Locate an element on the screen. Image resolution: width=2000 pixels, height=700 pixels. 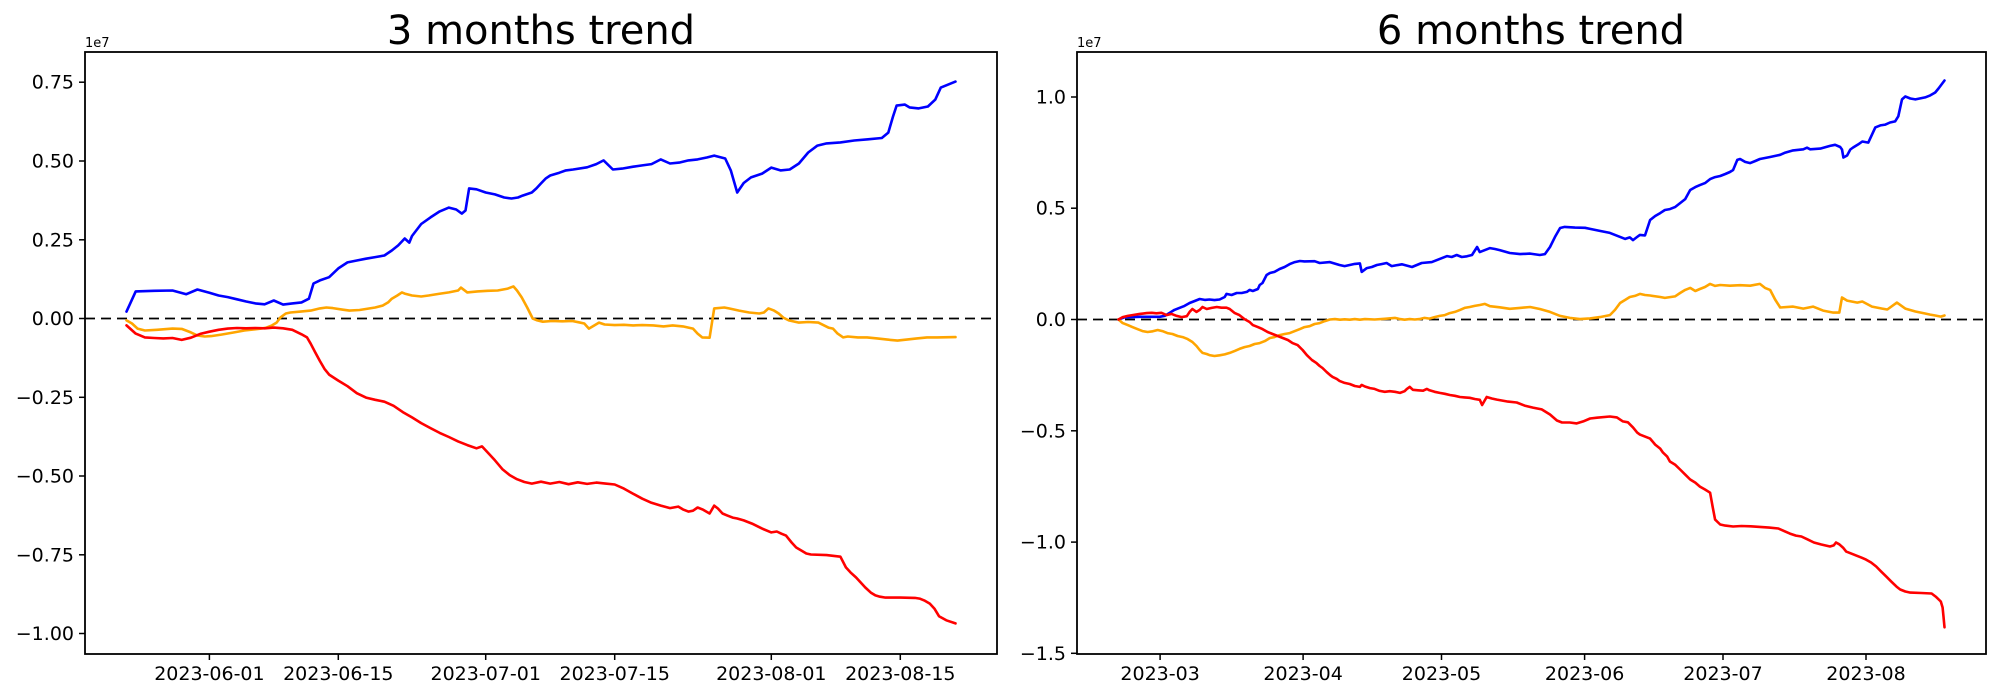
x-tick-label: 2023-07-01 is located at coordinates (485, 674).